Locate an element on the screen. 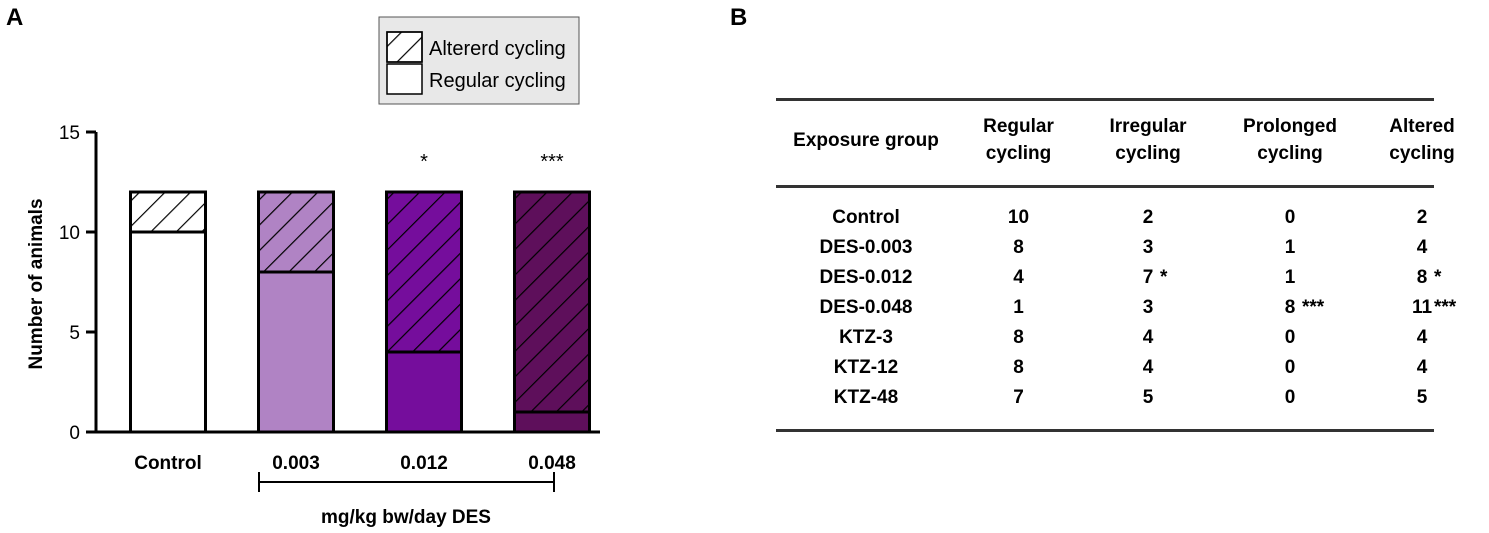 The image size is (1489, 533). bar-regular-0.048 is located at coordinates (552, 422).